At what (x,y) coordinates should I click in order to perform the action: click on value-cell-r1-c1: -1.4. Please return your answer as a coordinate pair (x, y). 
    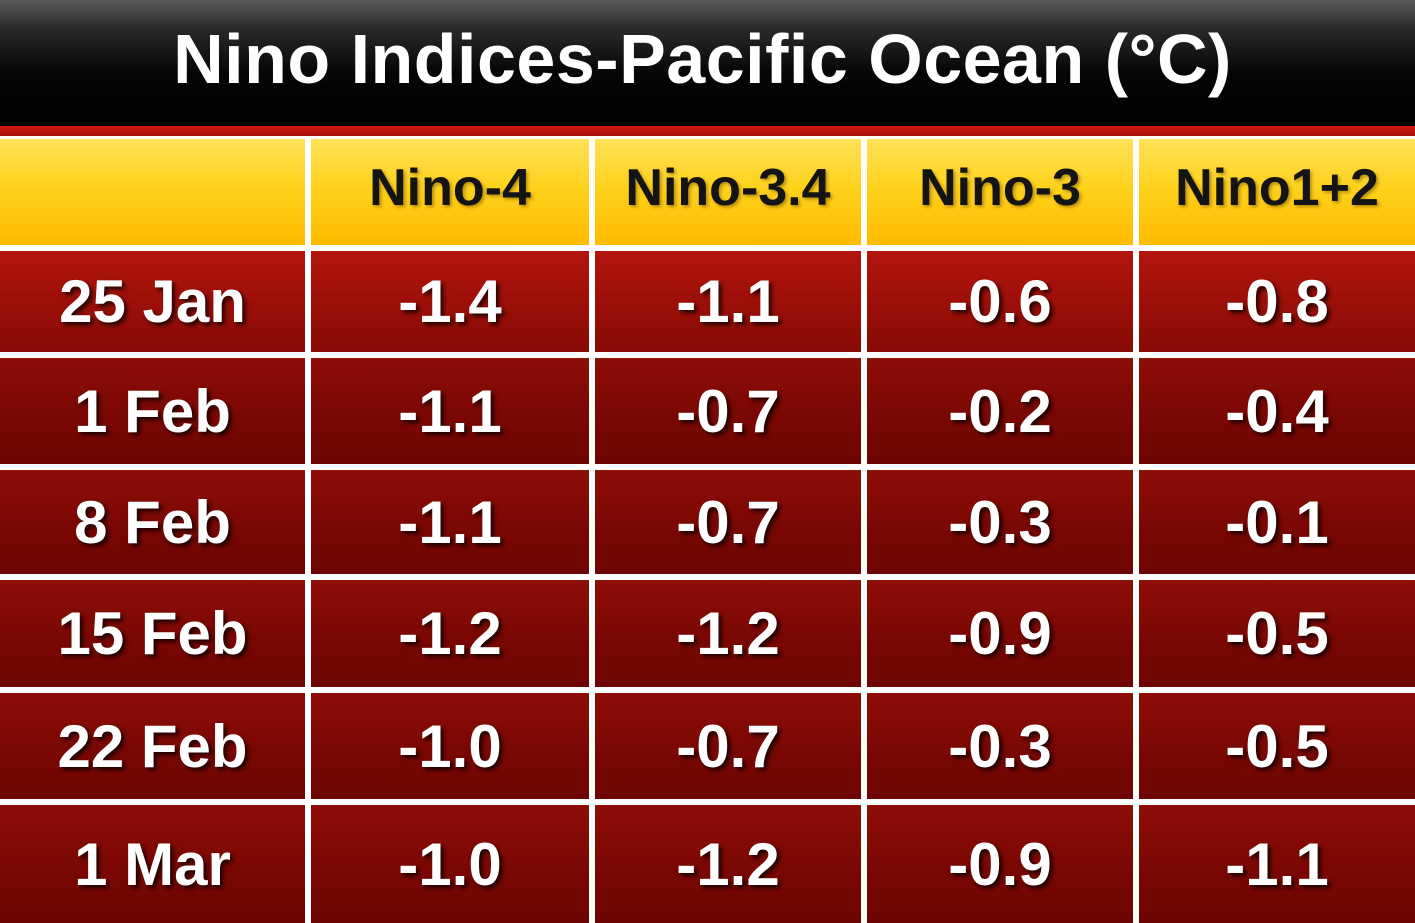
    Looking at the image, I should click on (450, 301).